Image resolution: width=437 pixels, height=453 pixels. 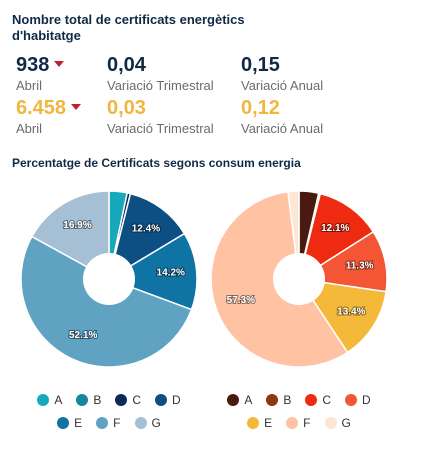 I want to click on pie-slice-G, so click(x=70, y=235).